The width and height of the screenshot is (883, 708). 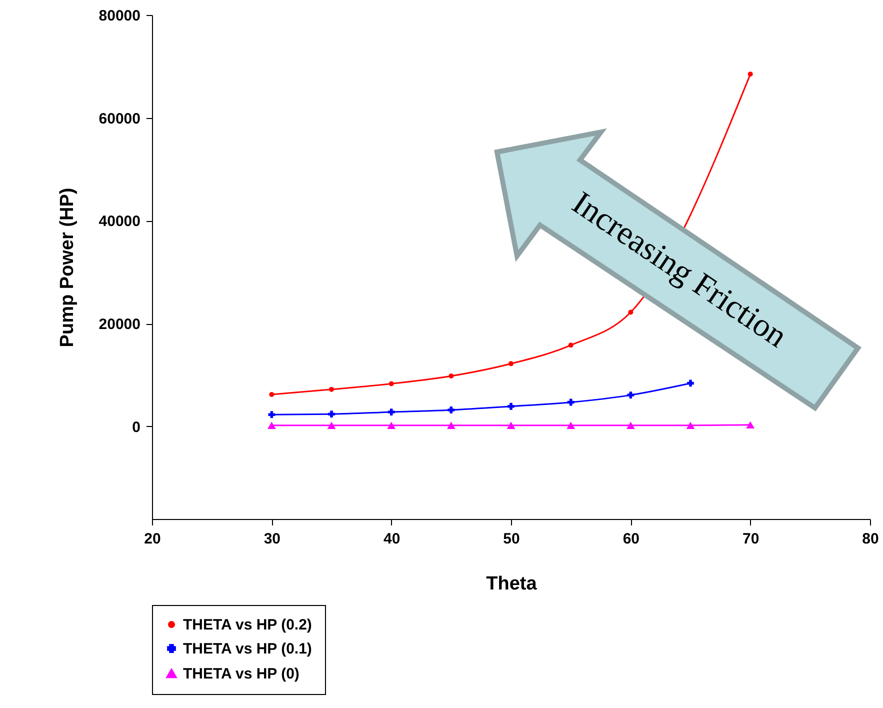 What do you see at coordinates (511, 539) in the screenshot?
I see `x-tick-label: 50` at bounding box center [511, 539].